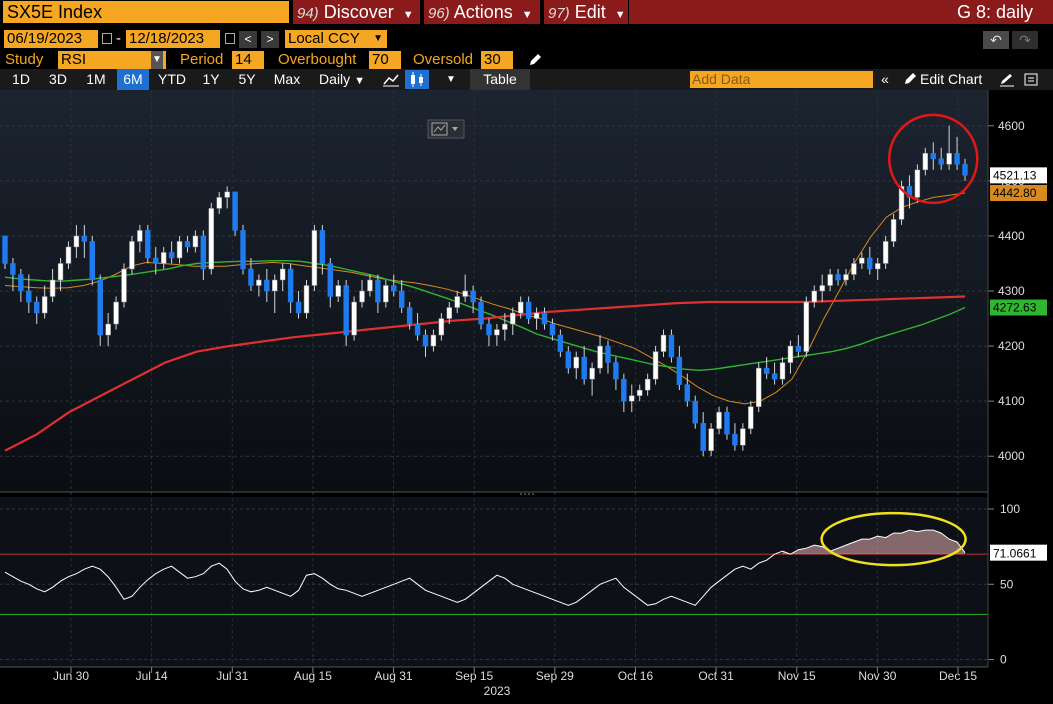 This screenshot has height=704, width=1053. Describe the element at coordinates (455, 129) in the screenshot. I see `caret-down-icon` at that location.